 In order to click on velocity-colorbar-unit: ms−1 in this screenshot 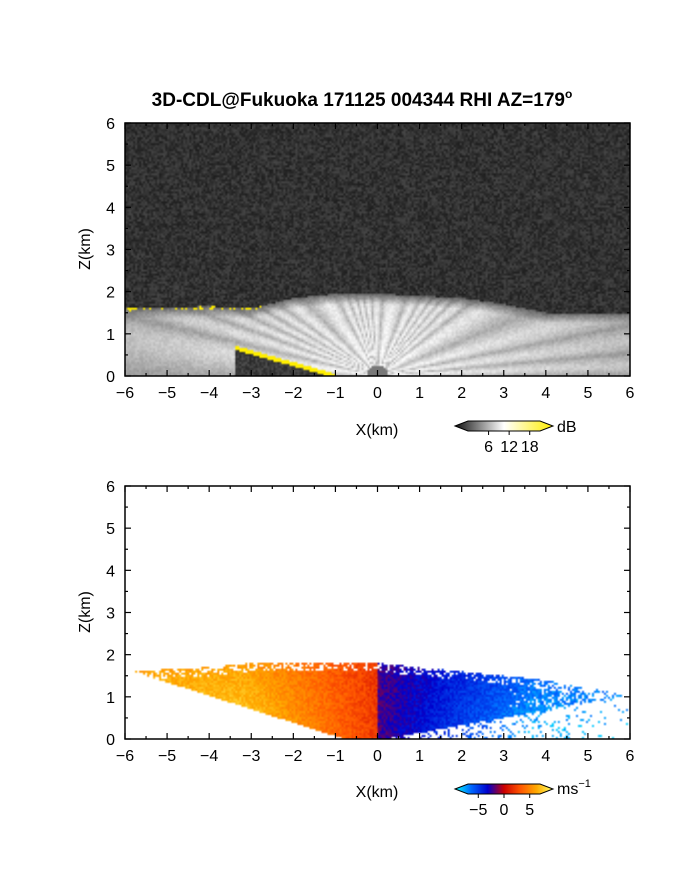, I will do `click(574, 788)`.